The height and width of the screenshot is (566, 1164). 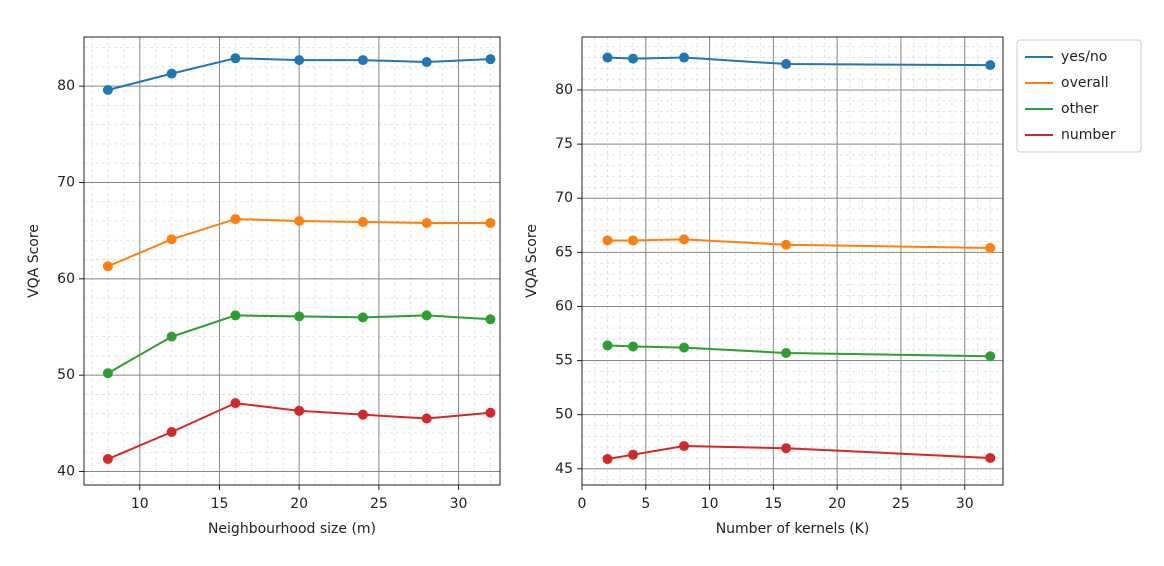 What do you see at coordinates (564, 361) in the screenshot?
I see `y-tick-label: 55` at bounding box center [564, 361].